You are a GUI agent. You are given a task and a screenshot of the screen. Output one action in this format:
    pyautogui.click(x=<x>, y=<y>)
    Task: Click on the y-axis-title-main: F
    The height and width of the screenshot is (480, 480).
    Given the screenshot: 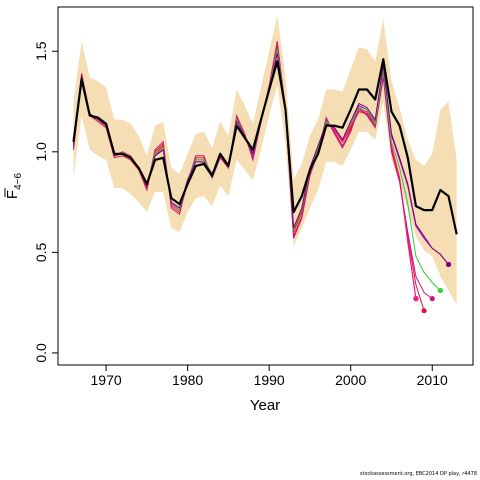 What is the action you would take?
    pyautogui.click(x=12, y=194)
    